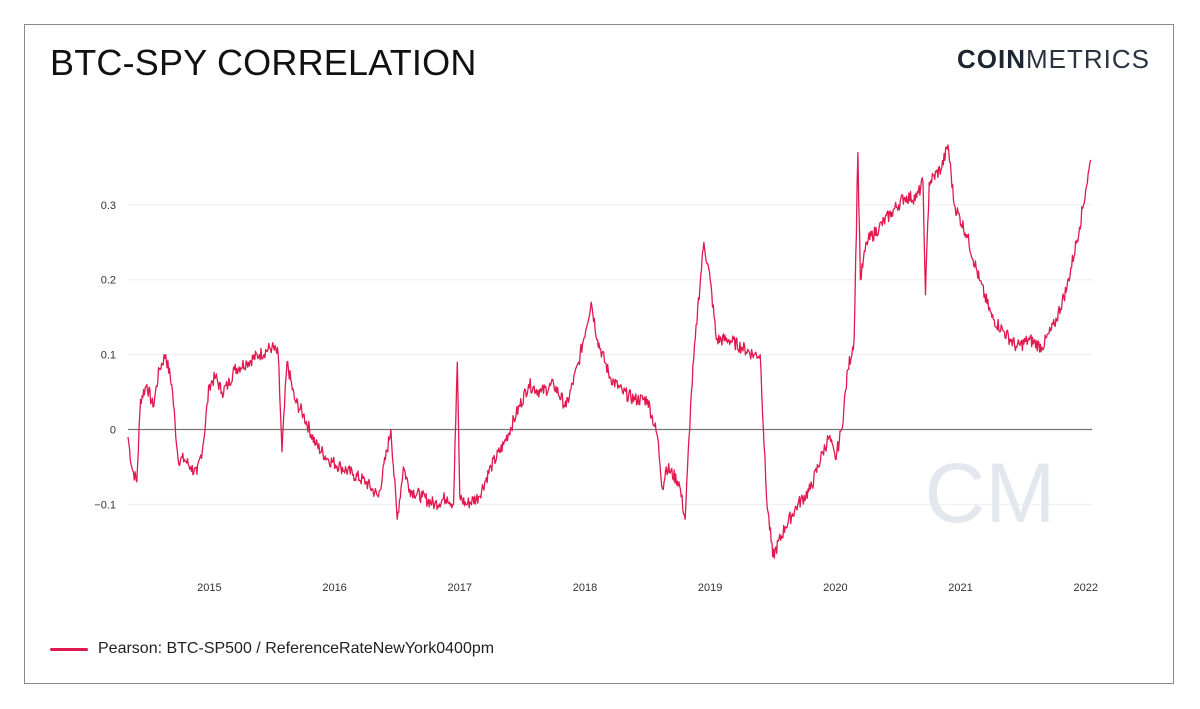 The width and height of the screenshot is (1200, 709). I want to click on y-tick-label: 0.2, so click(108, 281).